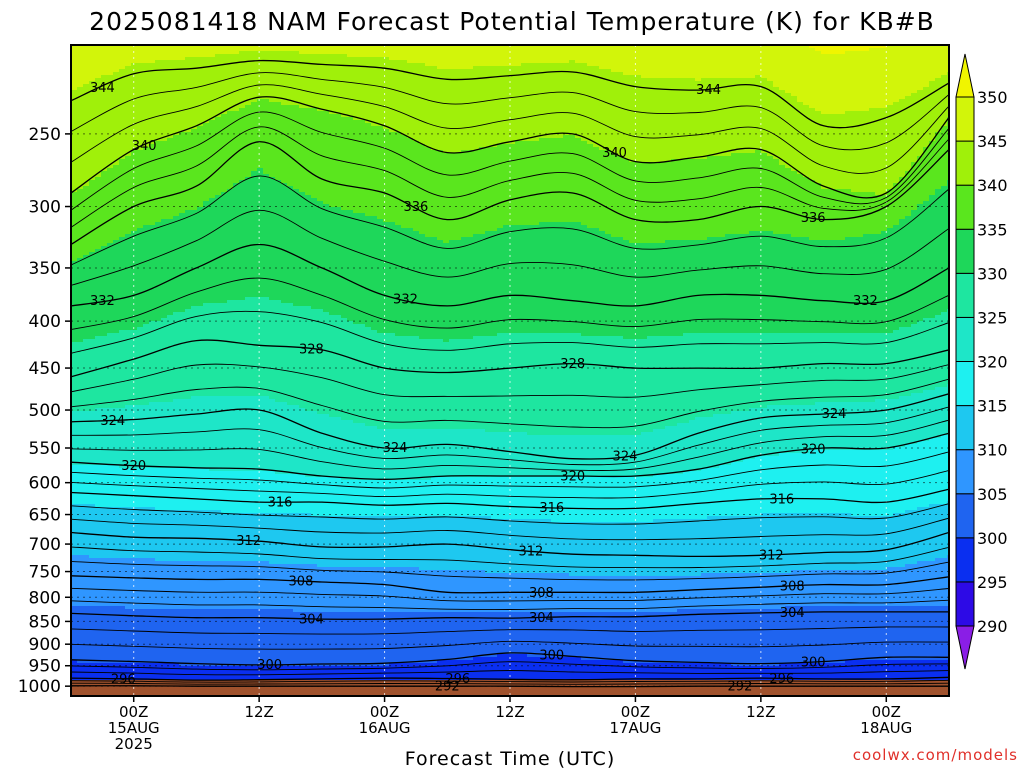 This screenshot has height=768, width=1024. Describe the element at coordinates (45, 545) in the screenshot. I see `y-tick-label: 700` at that location.